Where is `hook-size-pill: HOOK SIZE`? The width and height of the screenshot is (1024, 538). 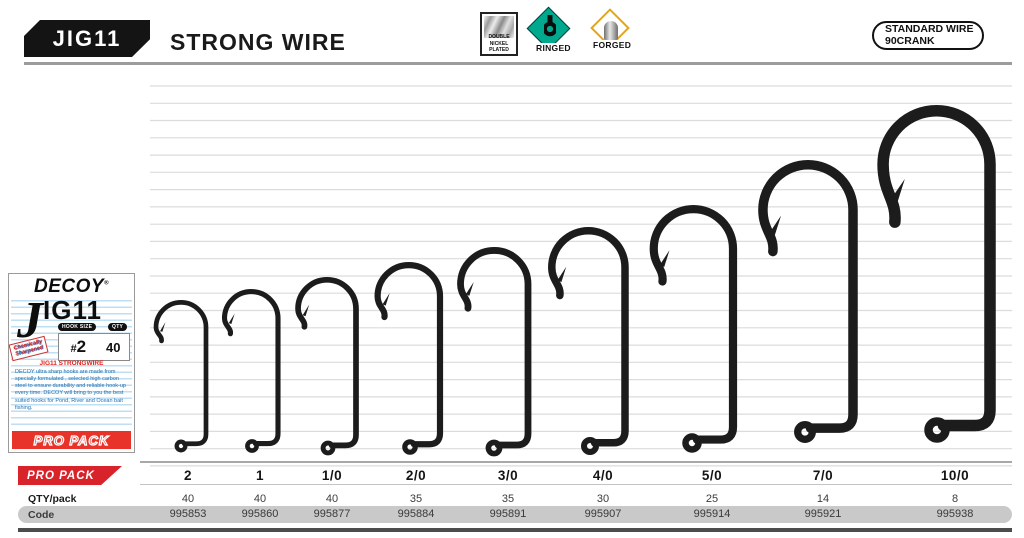
hook-size-pill: HOOK SIZE is located at coordinates (77, 327).